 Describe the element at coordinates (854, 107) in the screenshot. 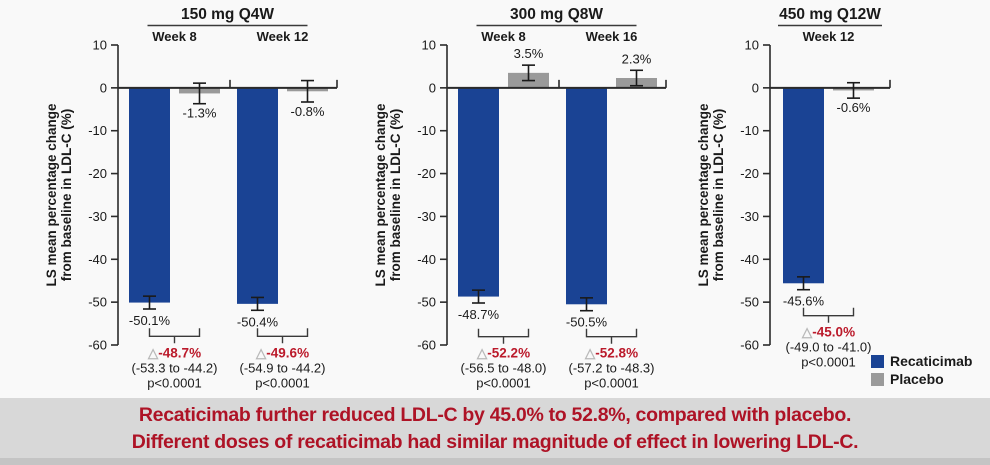

I see `placebo-value-label: -0.6%` at that location.